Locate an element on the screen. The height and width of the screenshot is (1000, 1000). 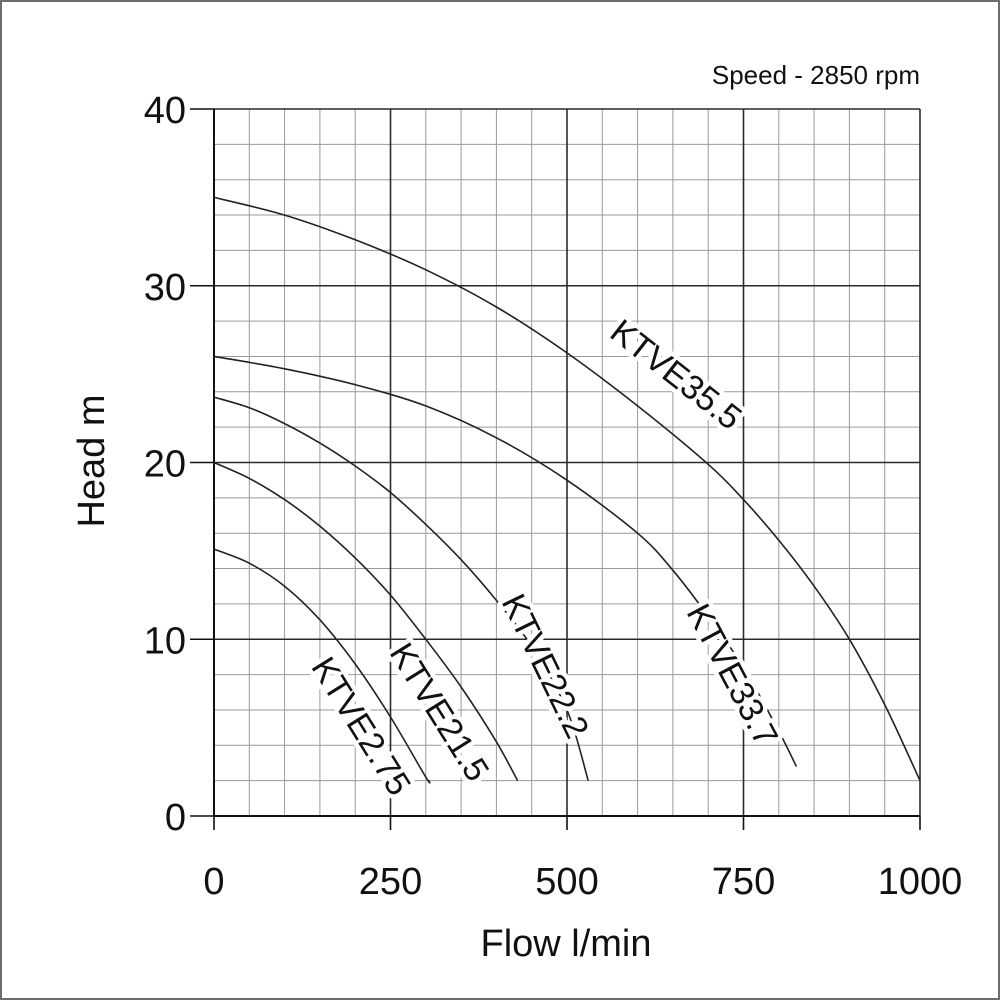
y-tick-label: 40 is located at coordinates (165, 111).